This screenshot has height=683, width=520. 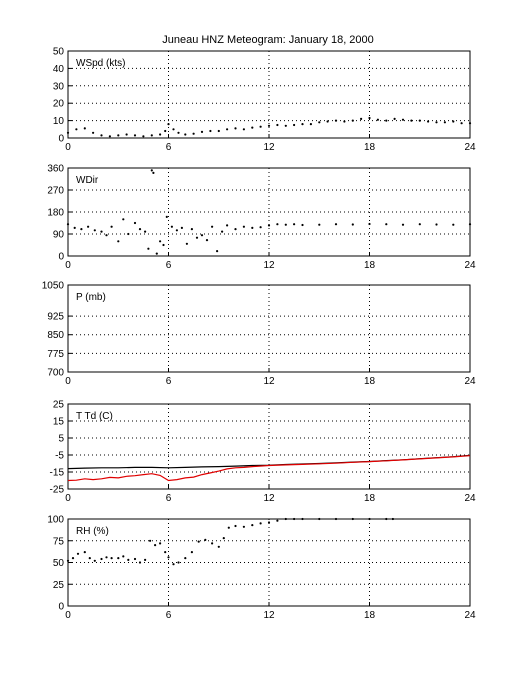 I want to click on panel-ylabel: WDir, so click(x=87, y=180).